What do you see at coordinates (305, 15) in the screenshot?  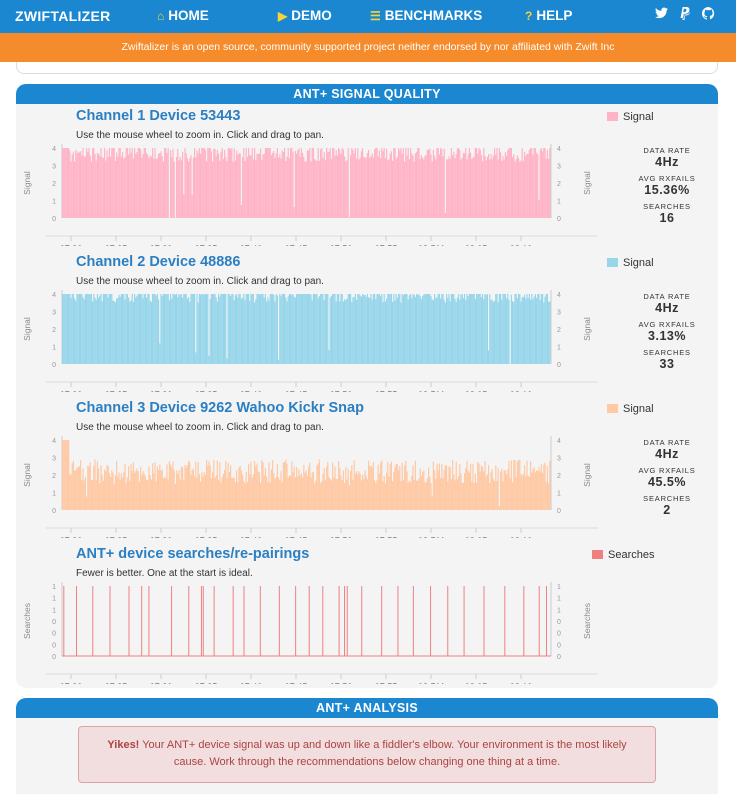 I see `nav-demo: ▶ DEMO` at bounding box center [305, 15].